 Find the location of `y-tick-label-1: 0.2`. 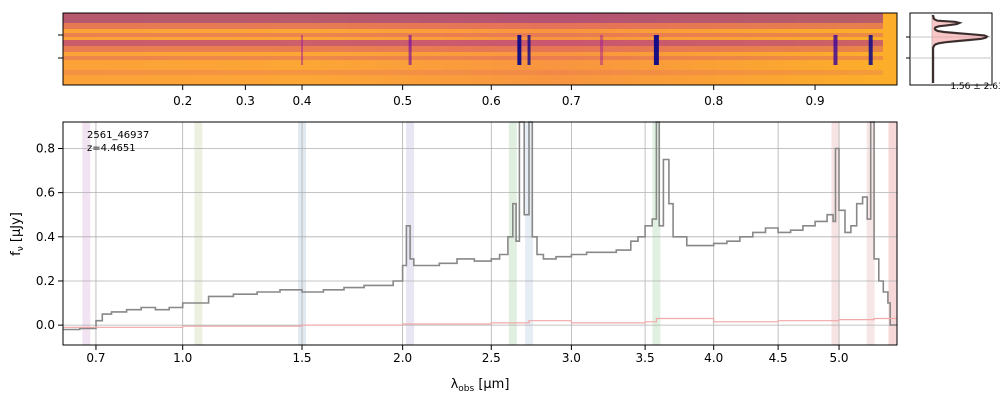

y-tick-label-1: 0.2 is located at coordinates (45, 281).